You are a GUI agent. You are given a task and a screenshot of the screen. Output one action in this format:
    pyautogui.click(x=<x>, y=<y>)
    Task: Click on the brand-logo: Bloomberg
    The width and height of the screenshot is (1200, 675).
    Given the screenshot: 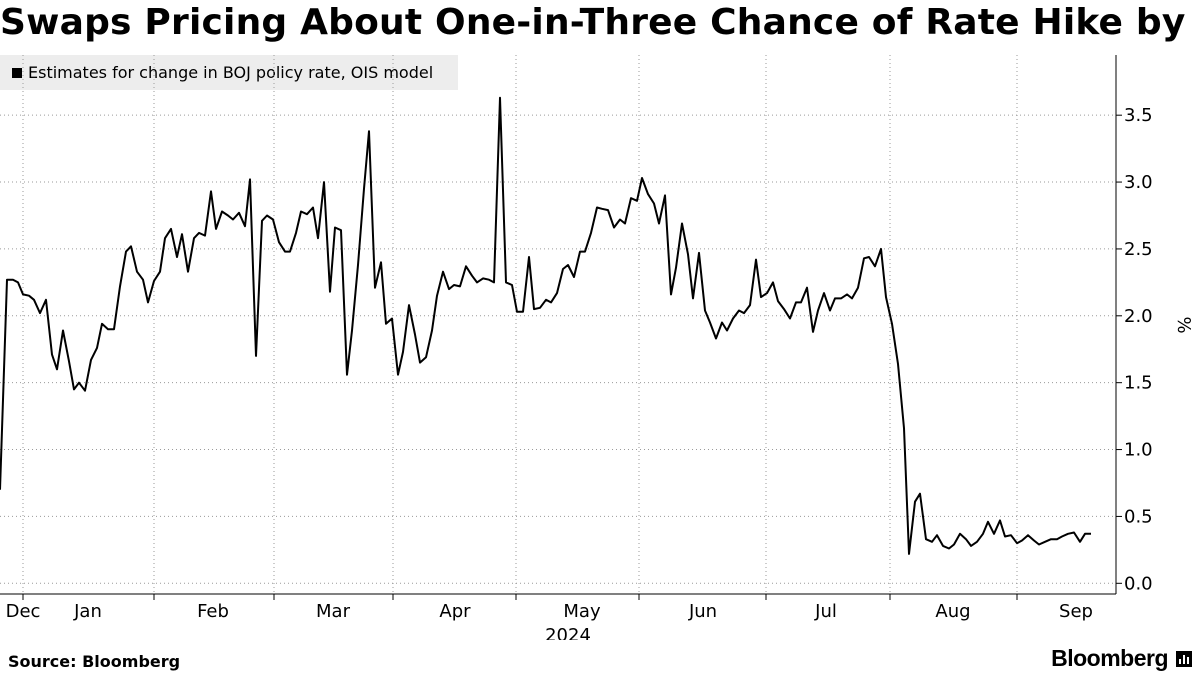 What is the action you would take?
    pyautogui.click(x=1121, y=658)
    